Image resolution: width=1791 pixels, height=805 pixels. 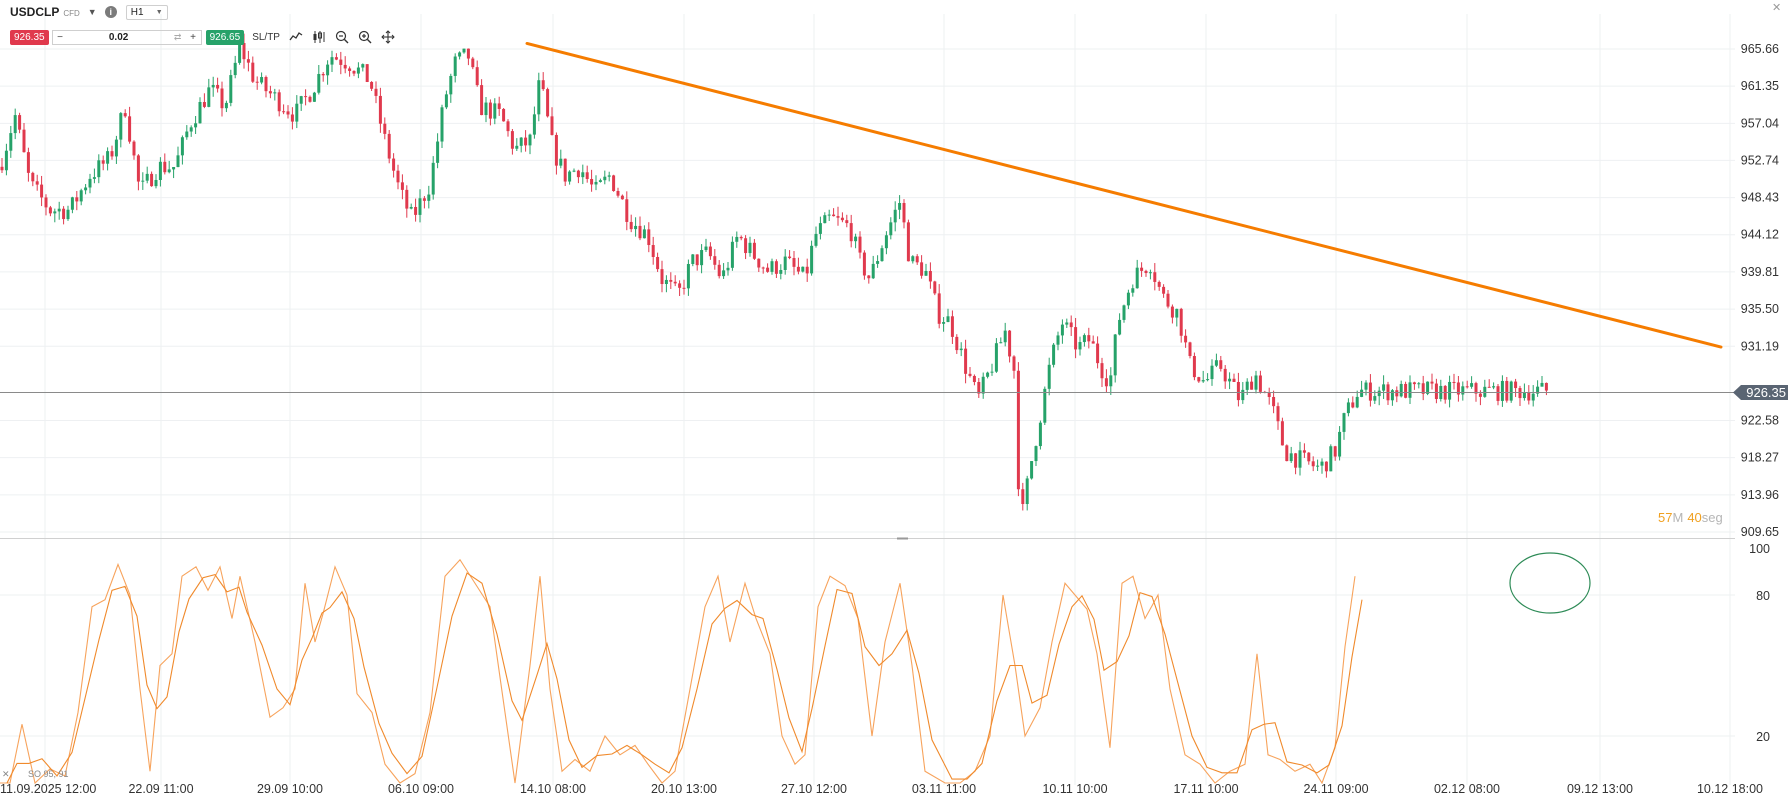 I want to click on buy-button: 926.65, so click(x=225, y=37).